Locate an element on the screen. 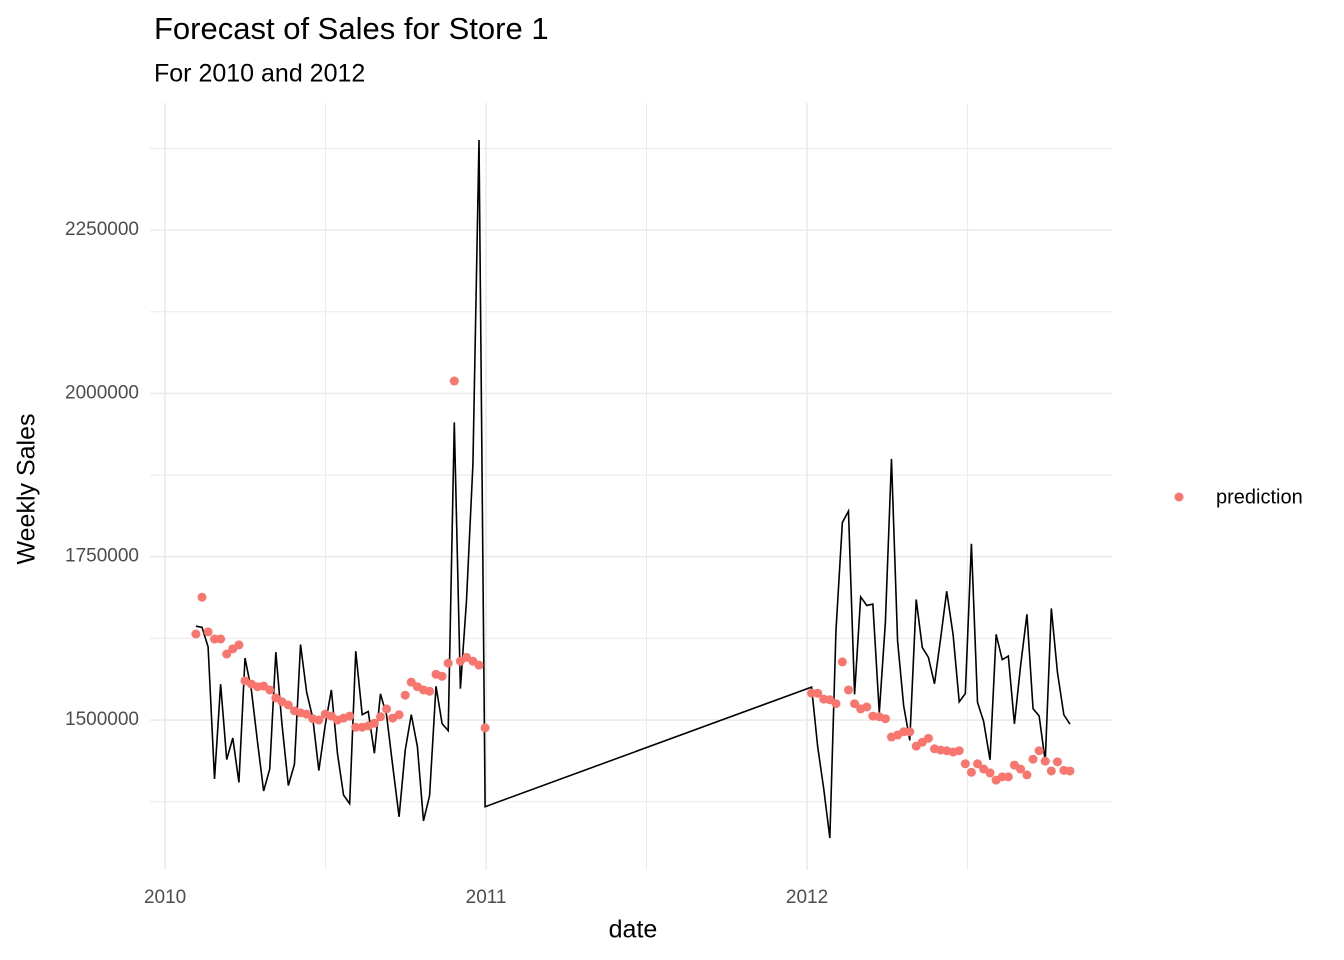 The image size is (1344, 960). chart-subtitle: For 2010 and 2012 is located at coordinates (259, 74).